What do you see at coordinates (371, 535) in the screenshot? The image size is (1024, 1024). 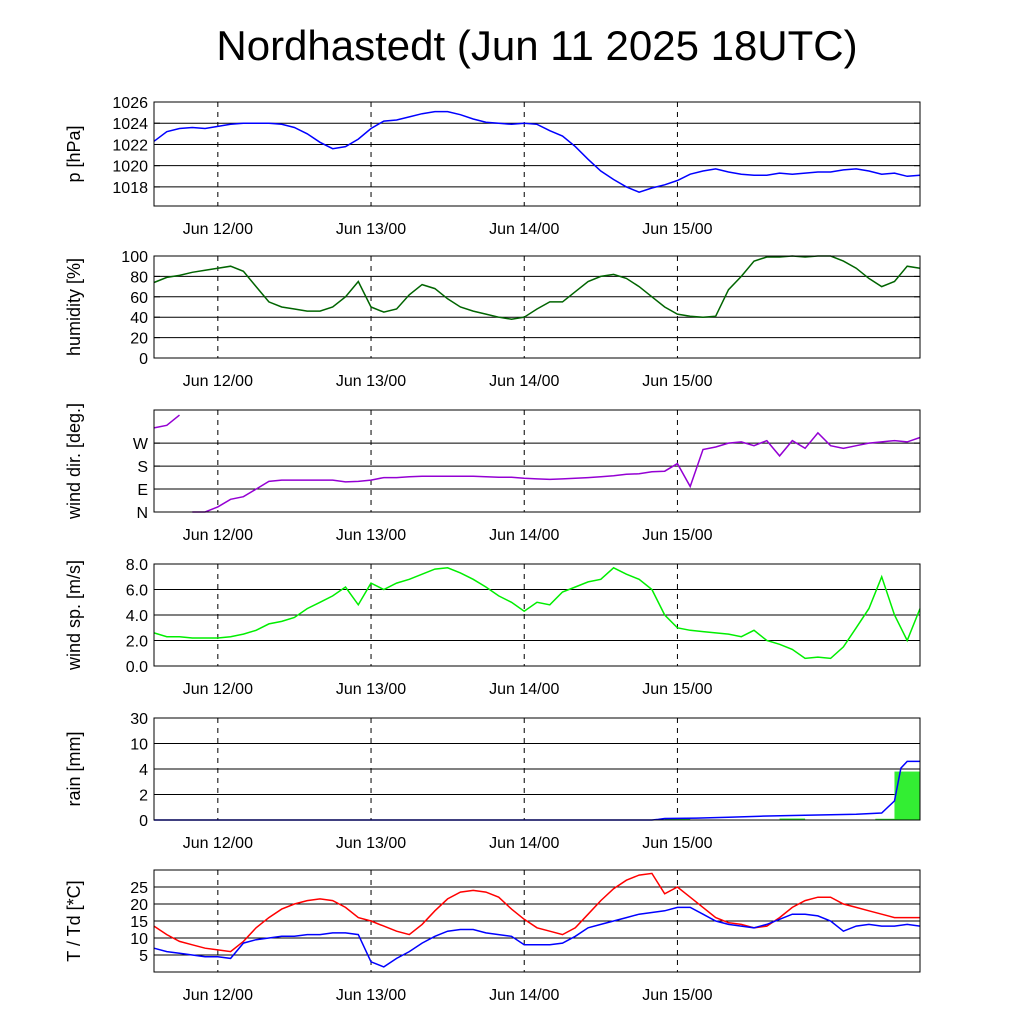 I see `winddir-xtick-label: Jun 13/00` at bounding box center [371, 535].